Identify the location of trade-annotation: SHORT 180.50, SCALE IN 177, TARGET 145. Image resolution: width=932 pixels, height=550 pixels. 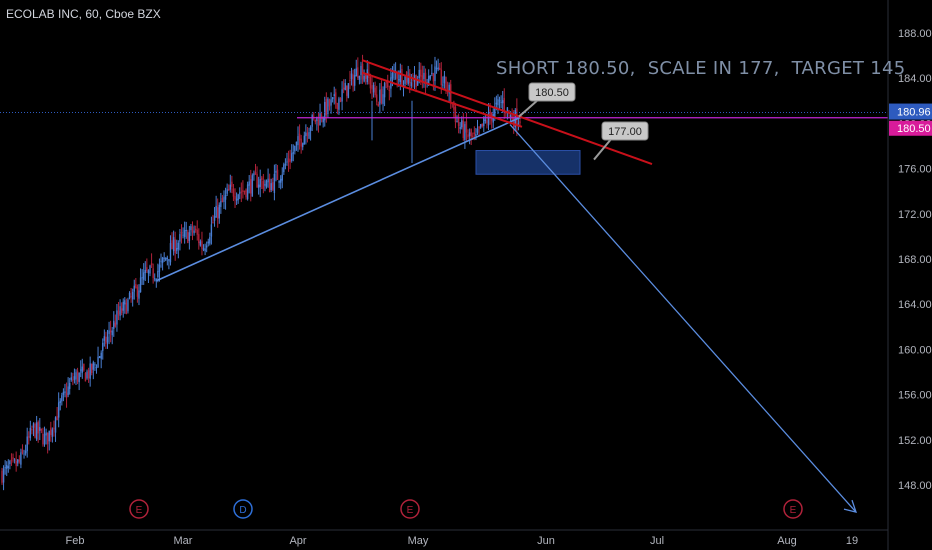
(701, 68).